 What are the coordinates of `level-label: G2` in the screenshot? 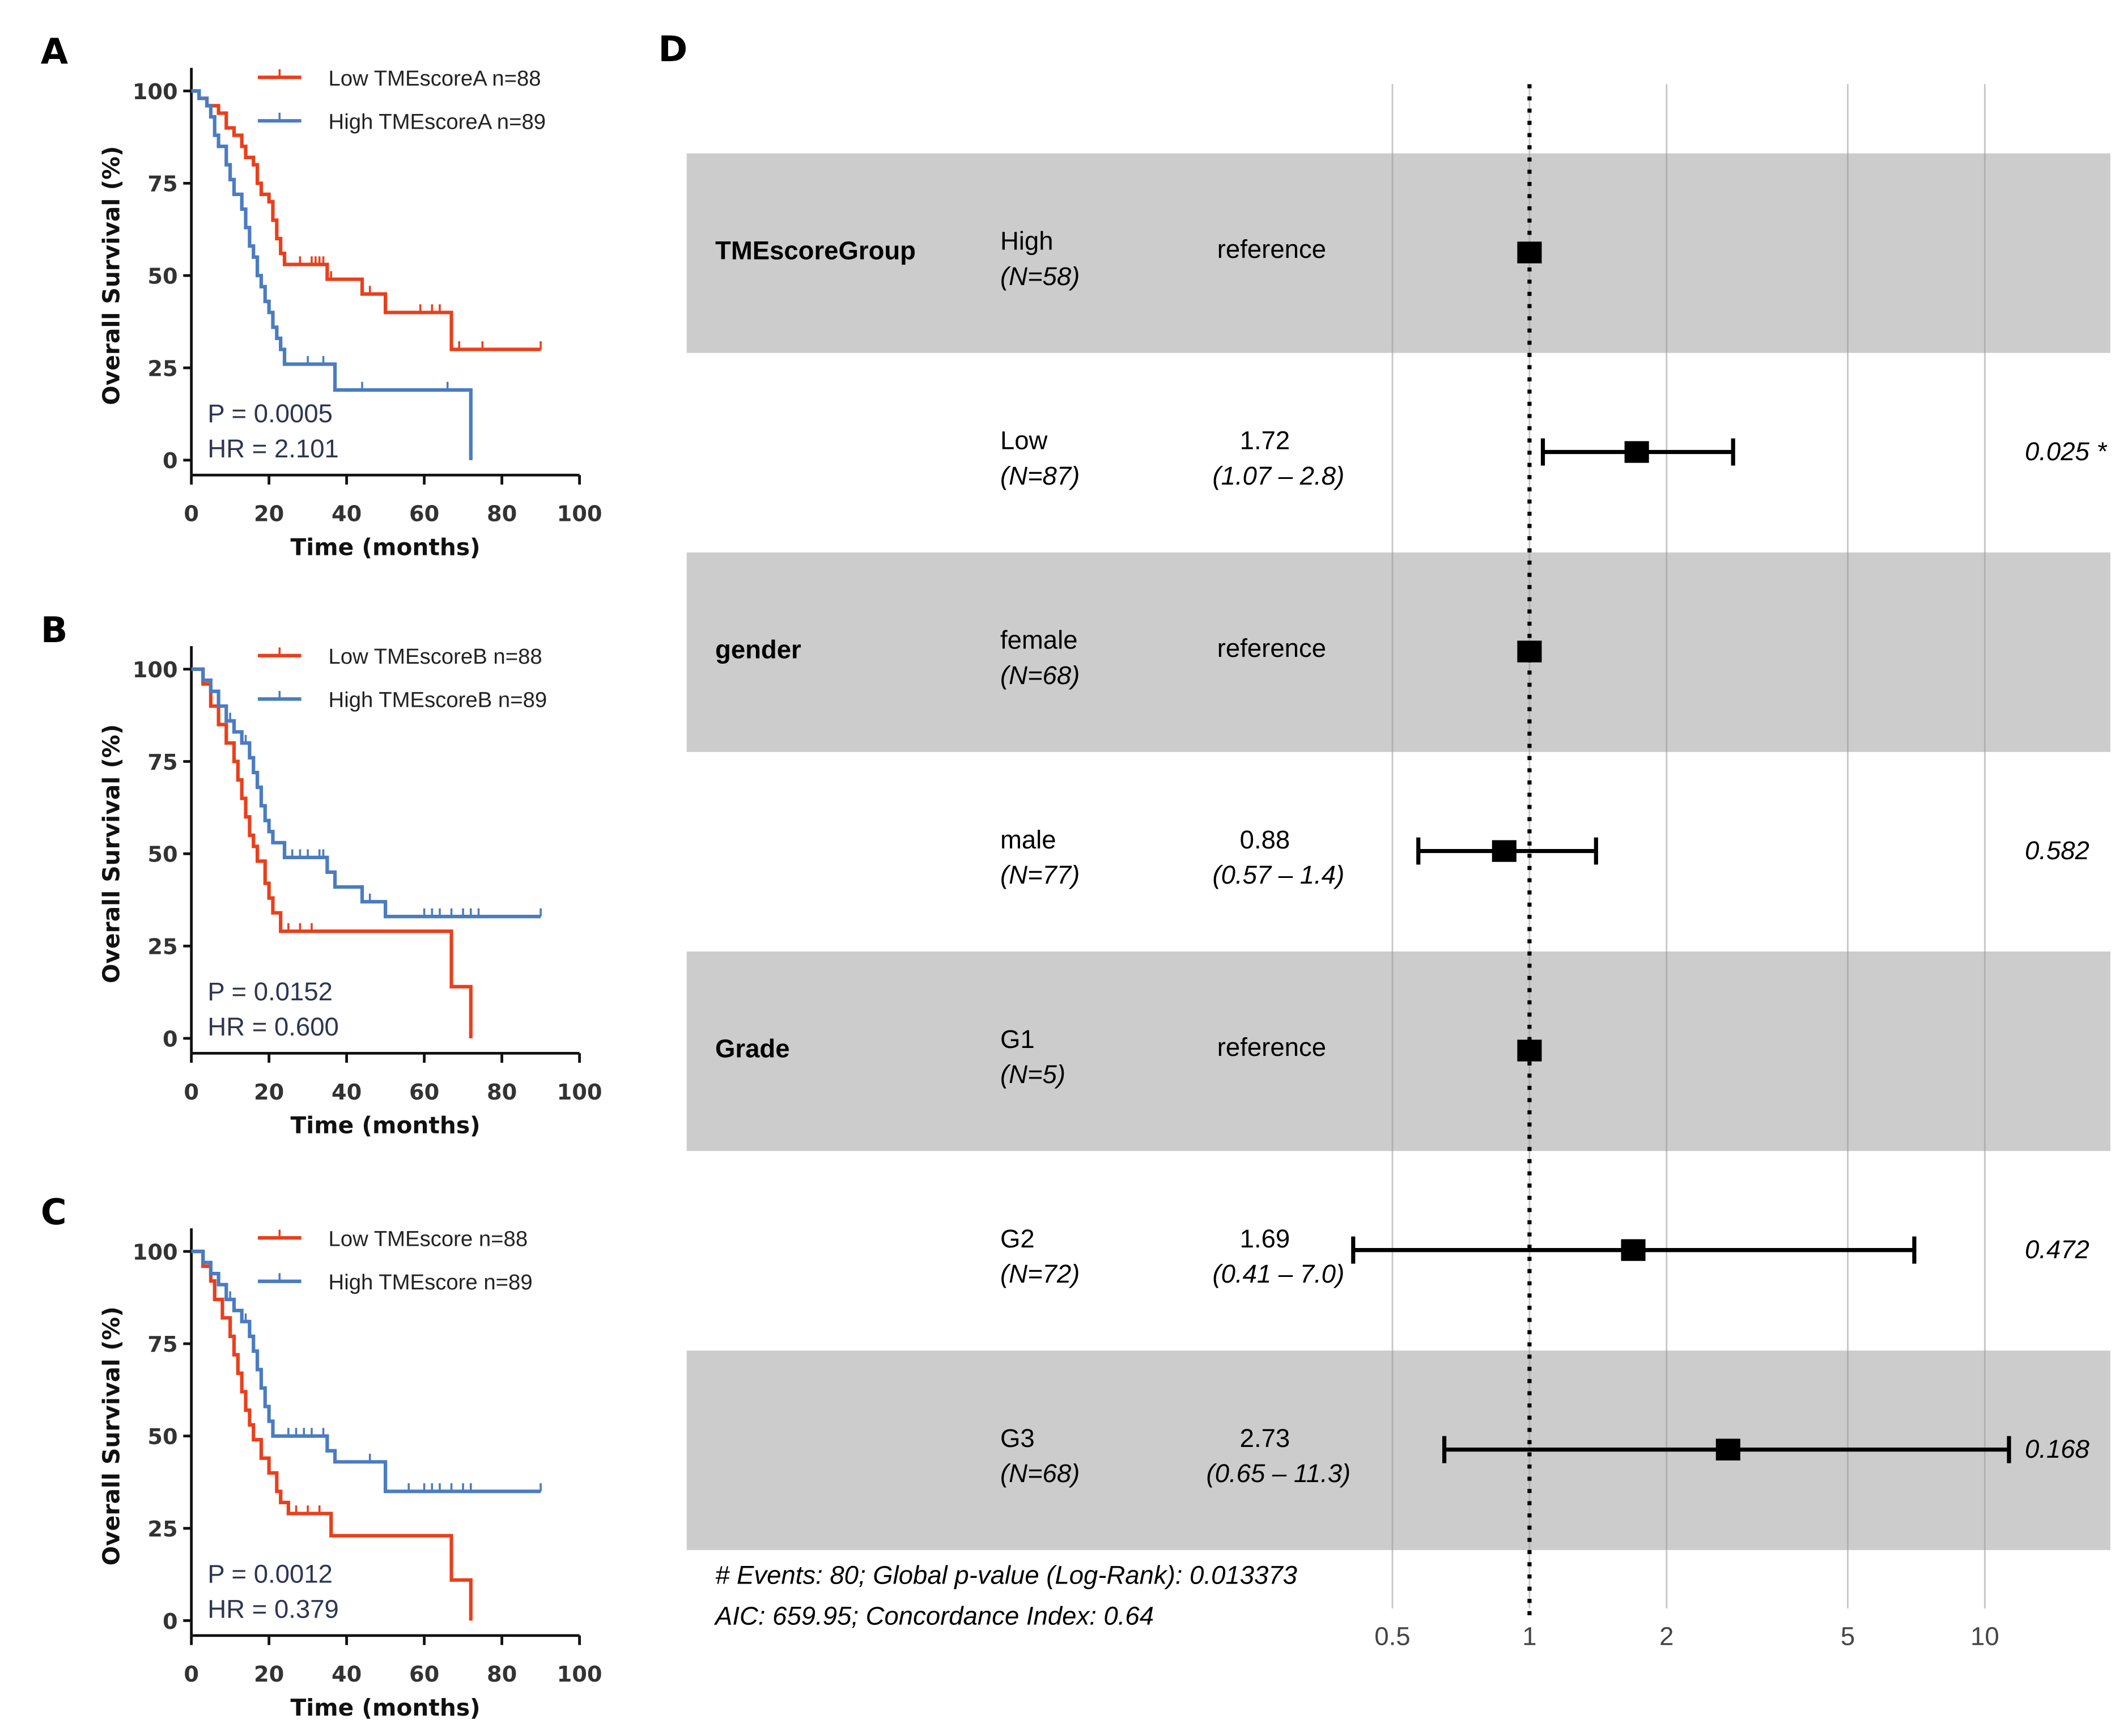 It's located at (1017, 1238).